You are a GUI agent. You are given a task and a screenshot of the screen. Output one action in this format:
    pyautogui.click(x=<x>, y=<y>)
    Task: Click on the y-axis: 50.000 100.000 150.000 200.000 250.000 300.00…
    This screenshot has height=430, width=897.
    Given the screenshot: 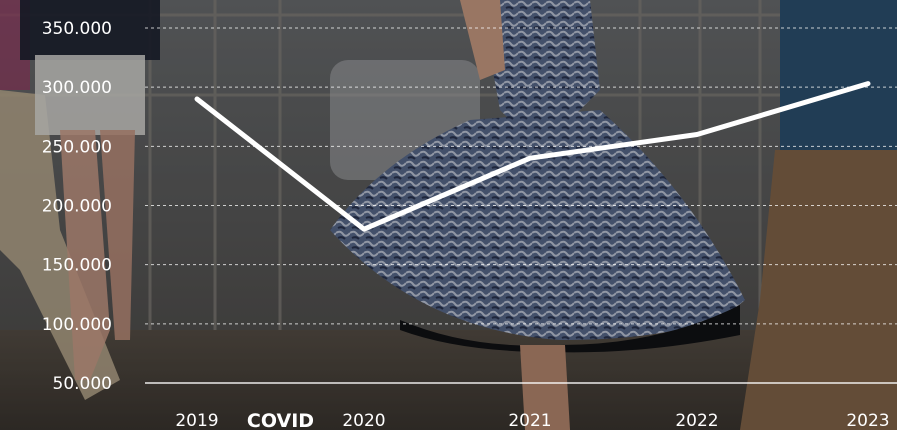 What is the action you would take?
    pyautogui.click(x=77, y=206)
    